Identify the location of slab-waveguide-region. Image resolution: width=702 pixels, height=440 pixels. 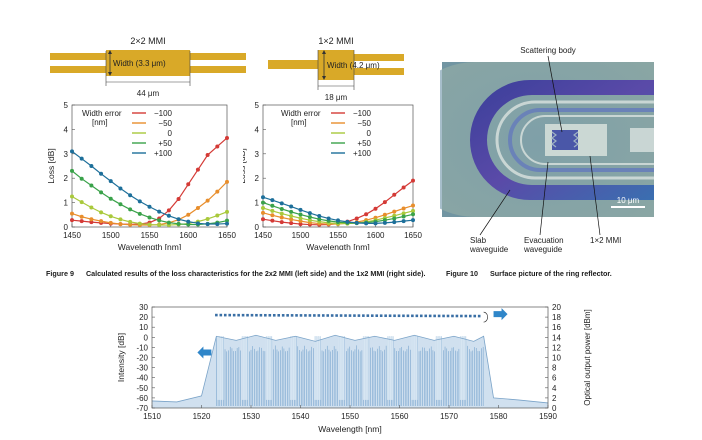
(562, 140).